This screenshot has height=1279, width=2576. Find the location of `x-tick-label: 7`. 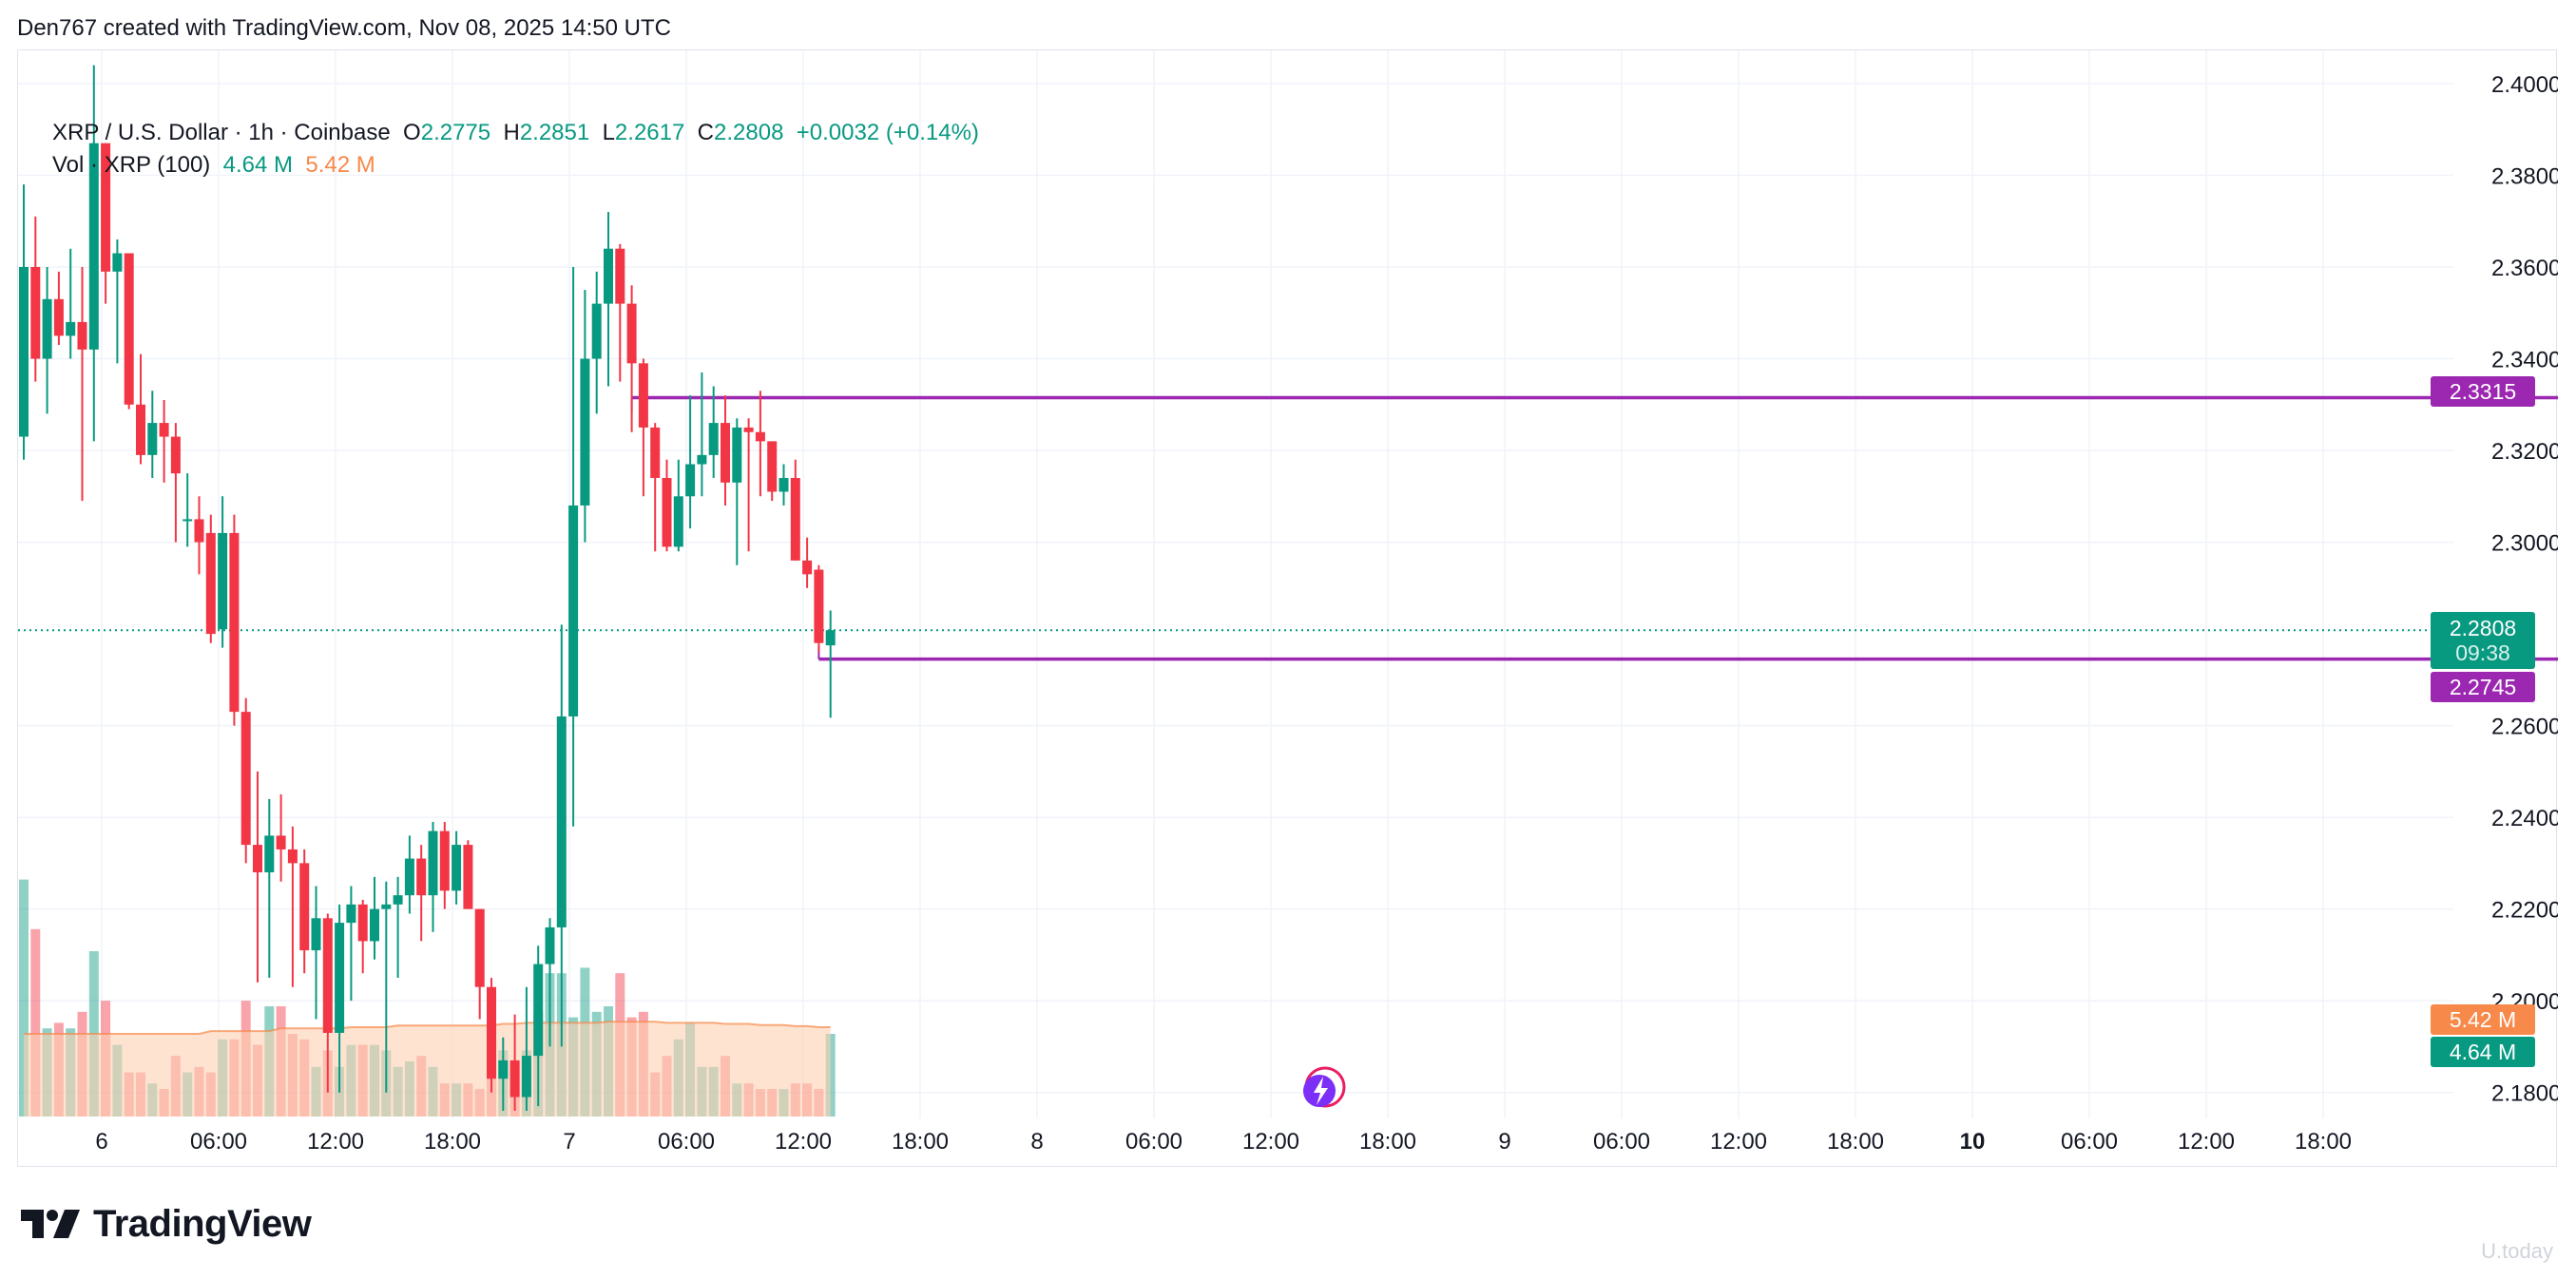

x-tick-label: 7 is located at coordinates (569, 1142).